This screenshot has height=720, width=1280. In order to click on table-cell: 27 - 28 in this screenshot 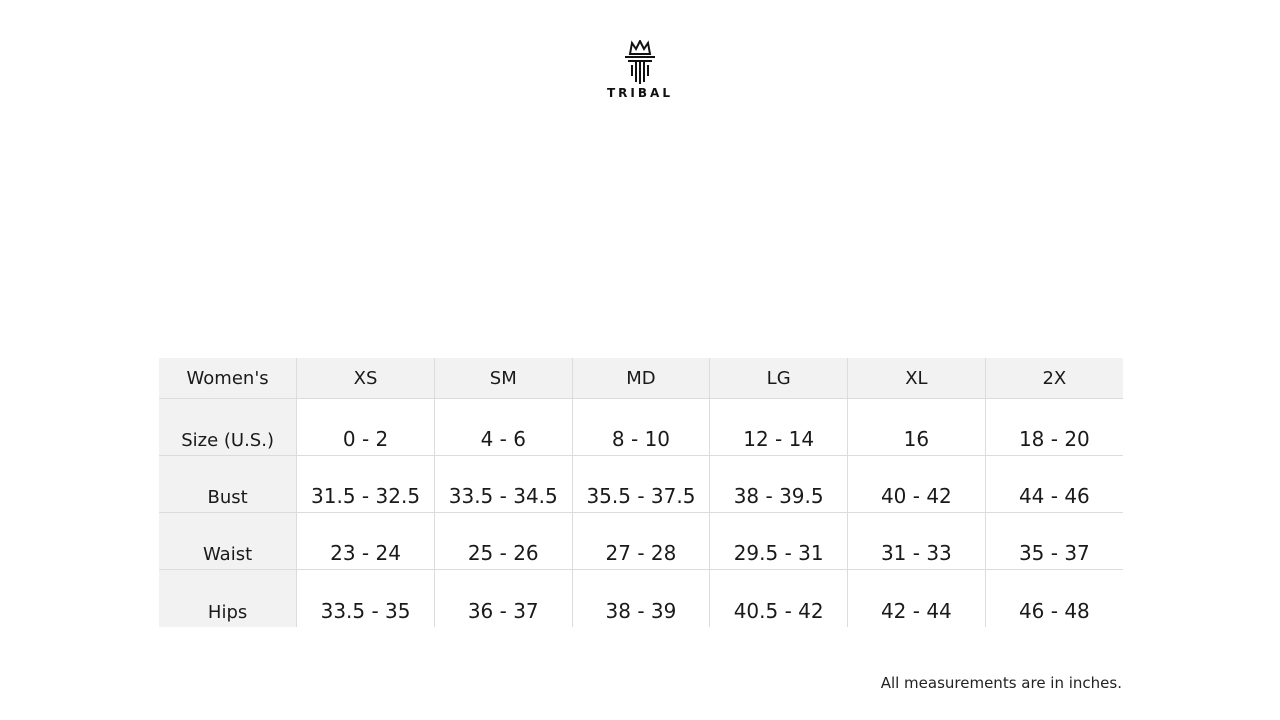, I will do `click(641, 541)`.